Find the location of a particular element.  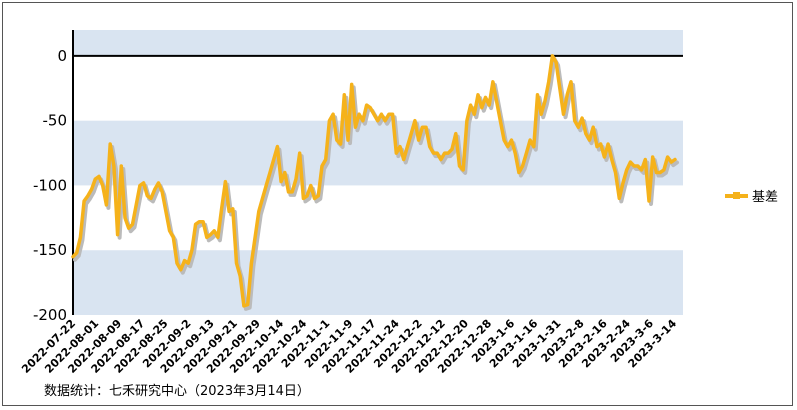

legend-label: 基差 is located at coordinates (765, 197).